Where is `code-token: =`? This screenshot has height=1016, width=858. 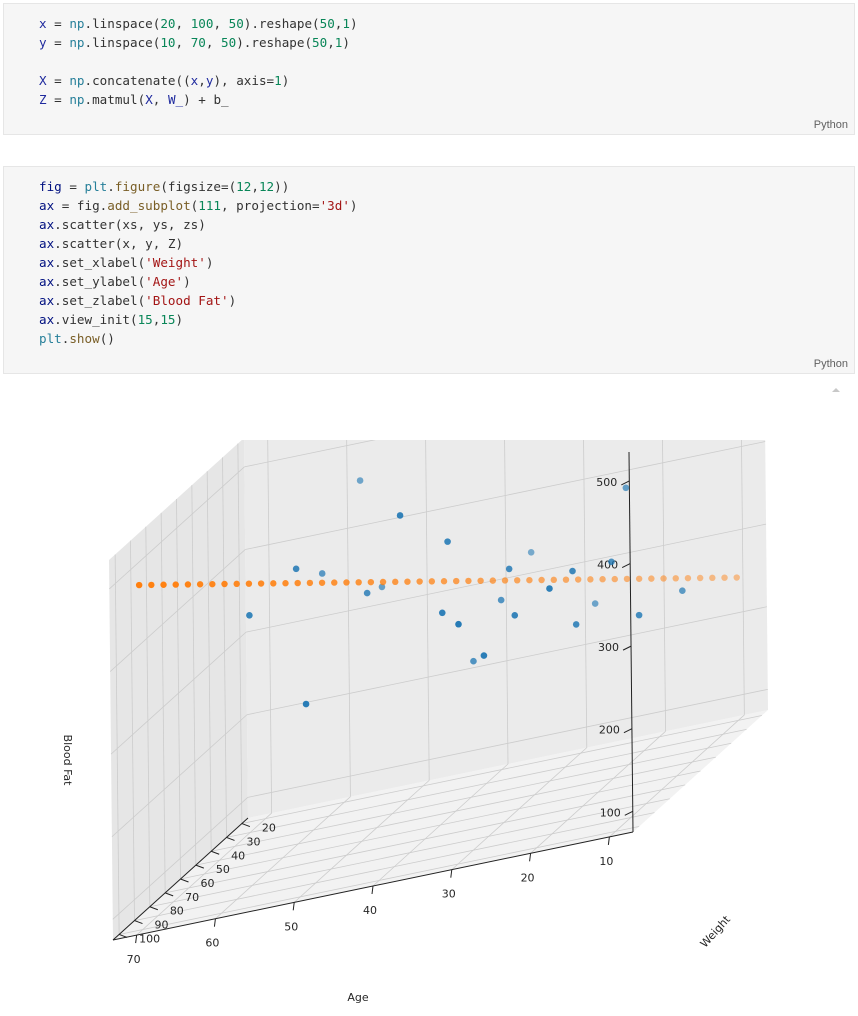 code-token: = is located at coordinates (58, 80).